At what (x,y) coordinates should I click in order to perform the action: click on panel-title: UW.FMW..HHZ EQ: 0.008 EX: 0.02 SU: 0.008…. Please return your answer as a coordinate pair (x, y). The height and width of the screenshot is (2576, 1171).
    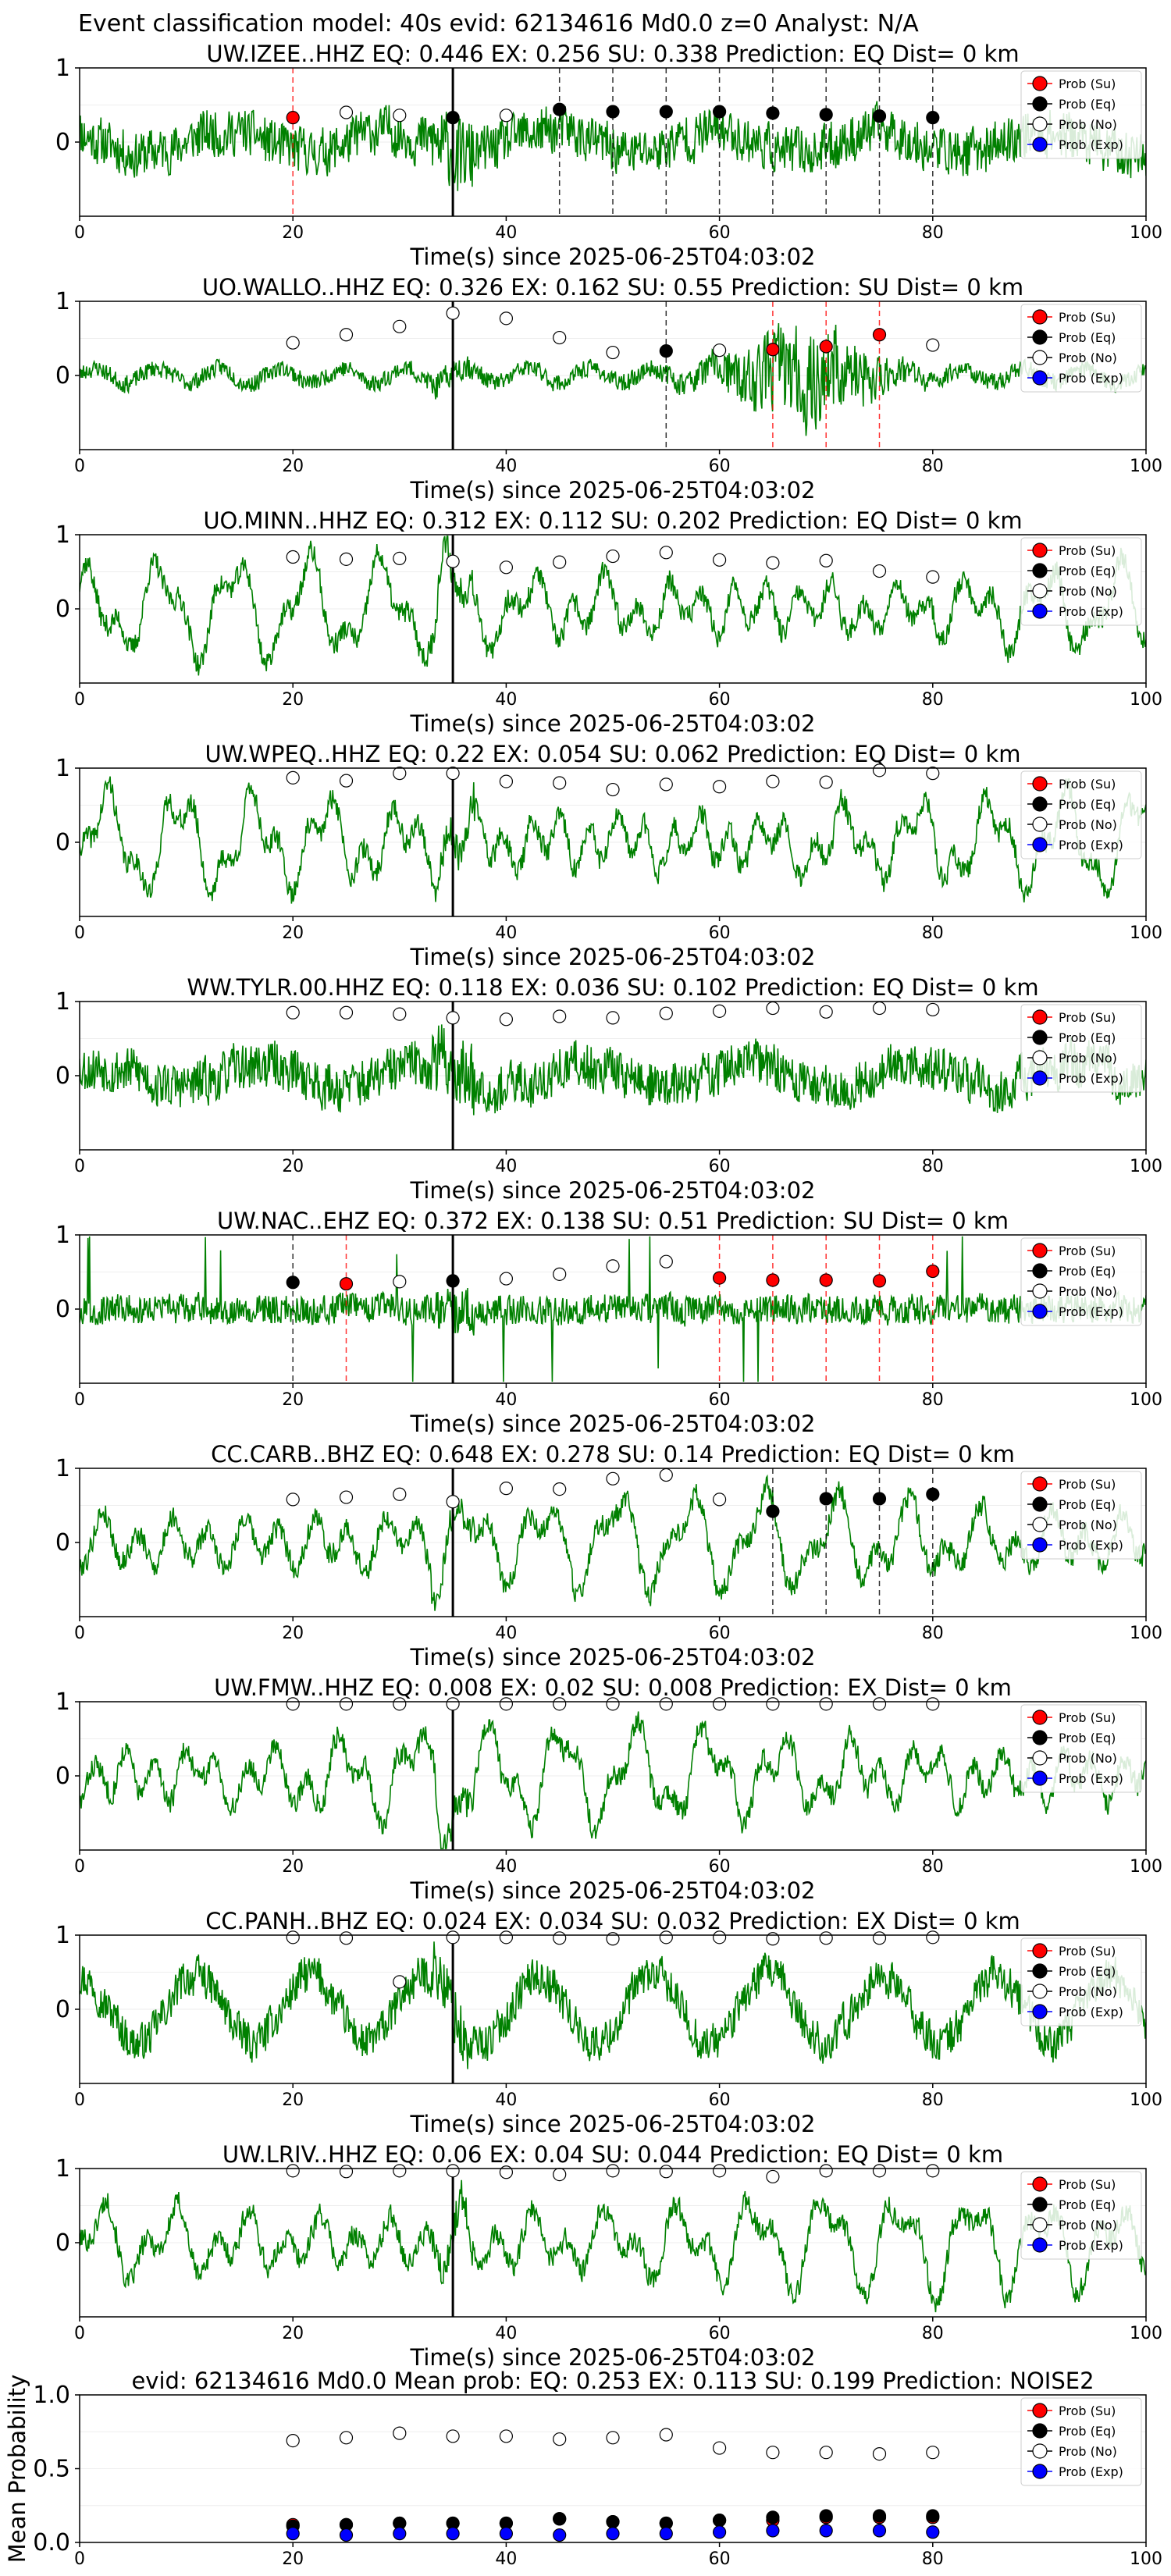
    Looking at the image, I should click on (613, 1687).